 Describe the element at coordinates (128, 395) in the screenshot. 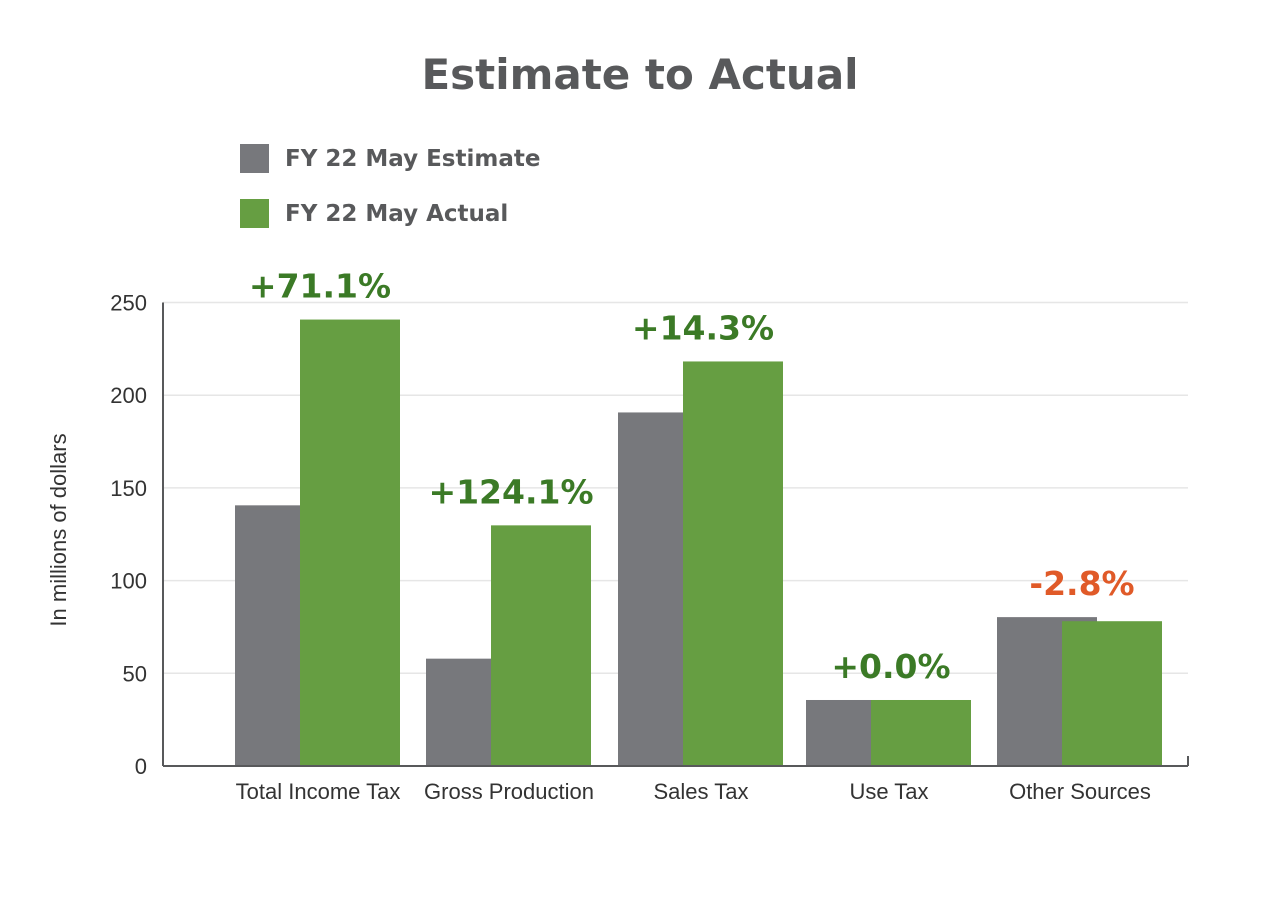

I see `y-tick-label: 200` at that location.